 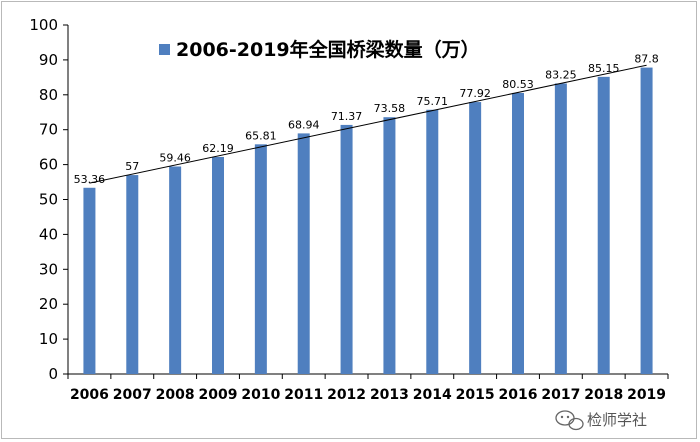 I want to click on x-tick-label: 2009, so click(x=218, y=395).